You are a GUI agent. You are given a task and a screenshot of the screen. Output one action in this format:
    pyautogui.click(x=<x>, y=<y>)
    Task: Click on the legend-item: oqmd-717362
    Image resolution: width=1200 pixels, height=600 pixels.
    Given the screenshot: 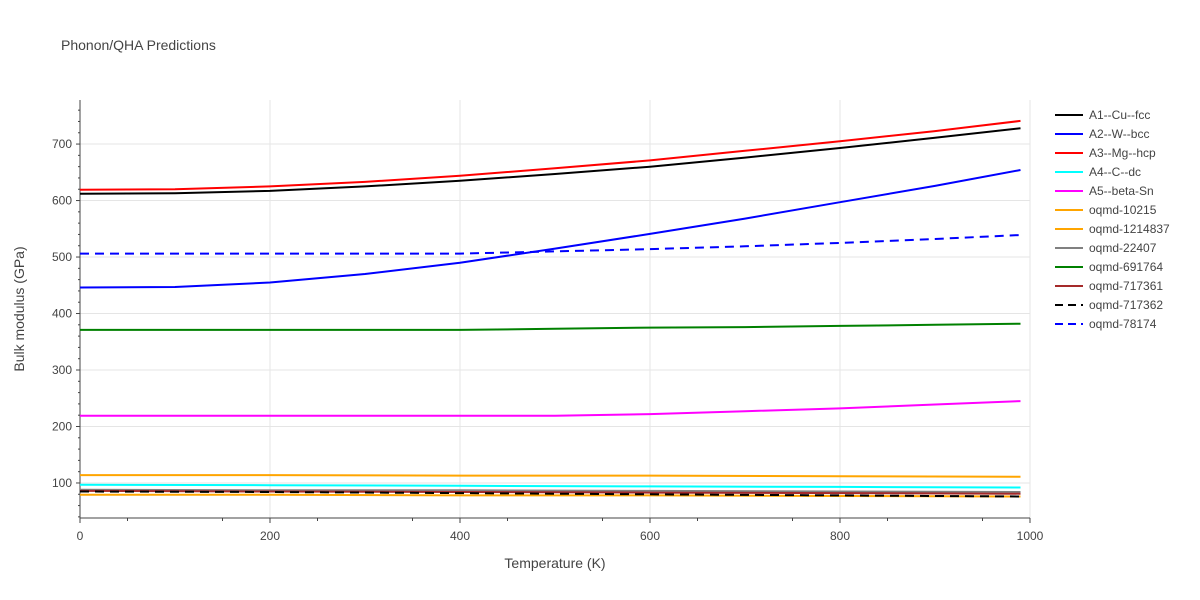 What is the action you would take?
    pyautogui.click(x=1109, y=305)
    